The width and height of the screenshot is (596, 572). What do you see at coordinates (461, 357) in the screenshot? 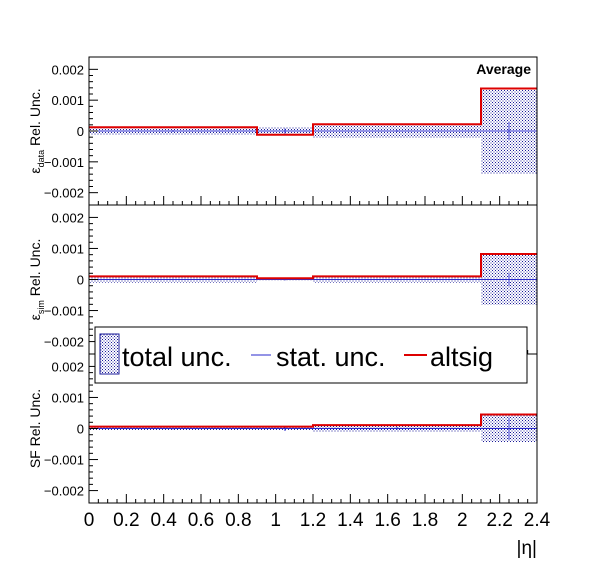
I see `legend-altsig-label: altsig` at bounding box center [461, 357].